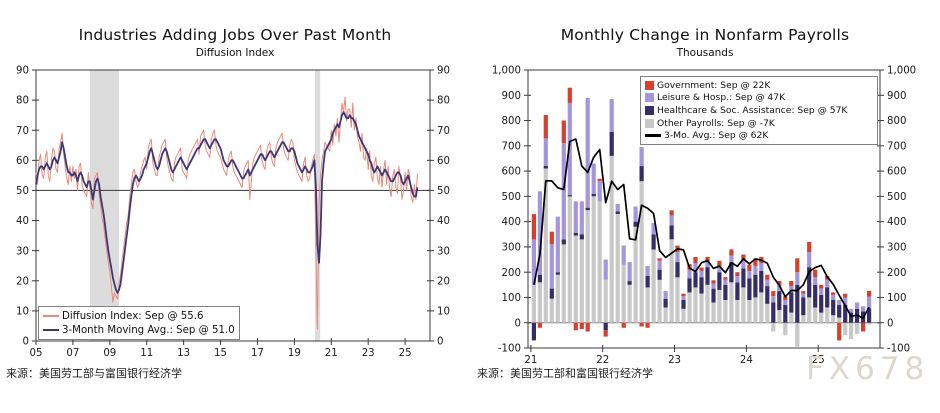  I want to click on tick-label: 0, so click(440, 342).